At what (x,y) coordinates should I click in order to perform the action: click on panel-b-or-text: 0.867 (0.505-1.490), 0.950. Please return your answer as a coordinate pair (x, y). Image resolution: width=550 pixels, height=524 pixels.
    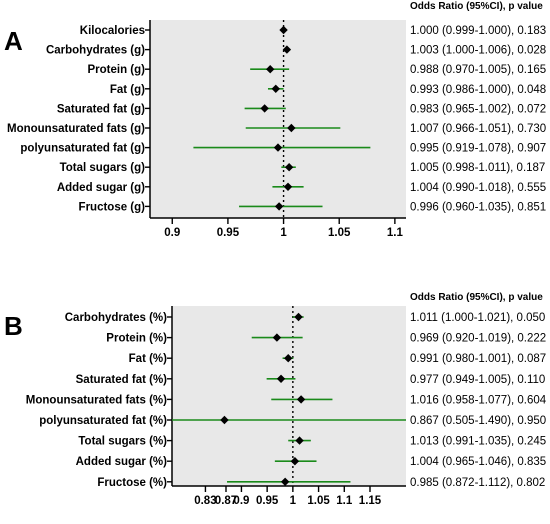
    Looking at the image, I should click on (478, 421).